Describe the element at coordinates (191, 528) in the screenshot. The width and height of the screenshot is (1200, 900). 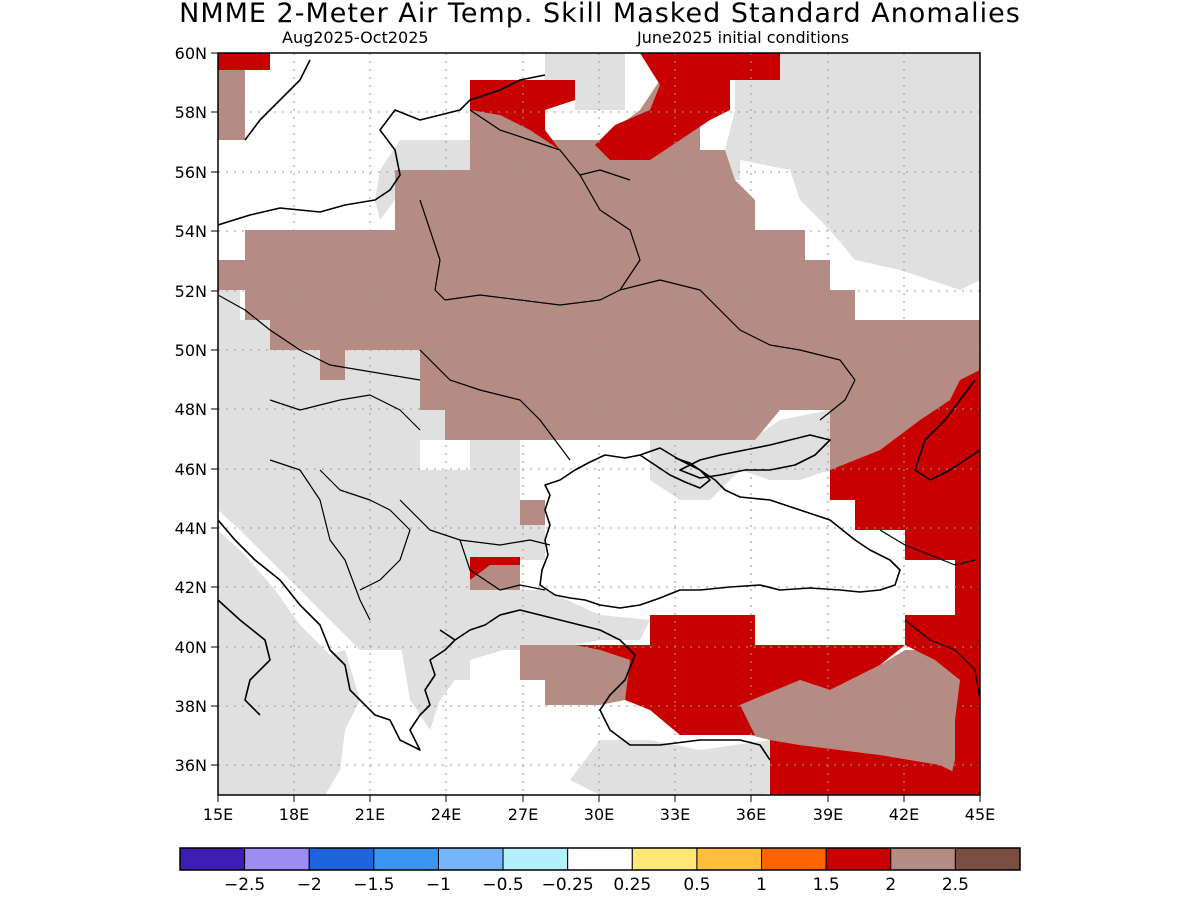
I see `lat-label-44n: 44N` at that location.